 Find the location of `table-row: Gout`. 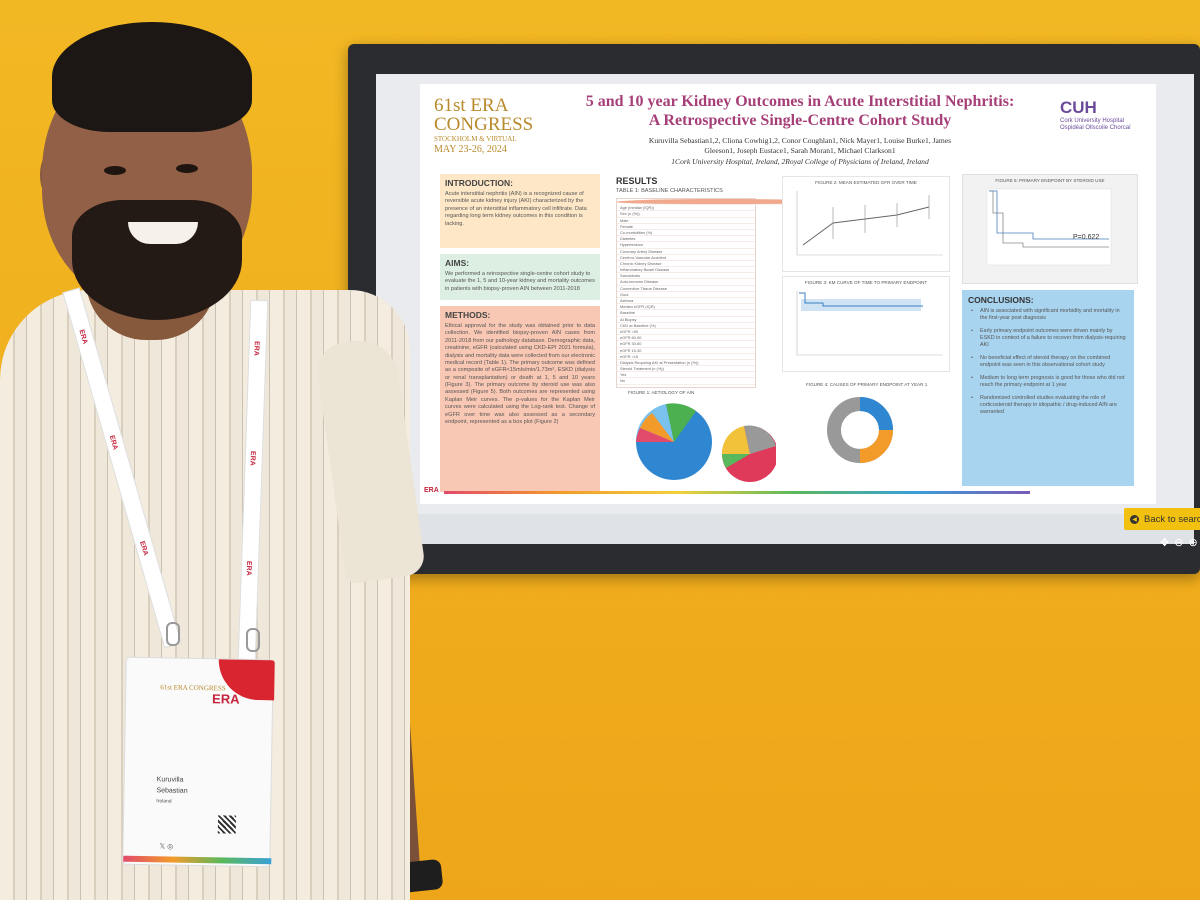

table-row: Gout is located at coordinates (686, 295).